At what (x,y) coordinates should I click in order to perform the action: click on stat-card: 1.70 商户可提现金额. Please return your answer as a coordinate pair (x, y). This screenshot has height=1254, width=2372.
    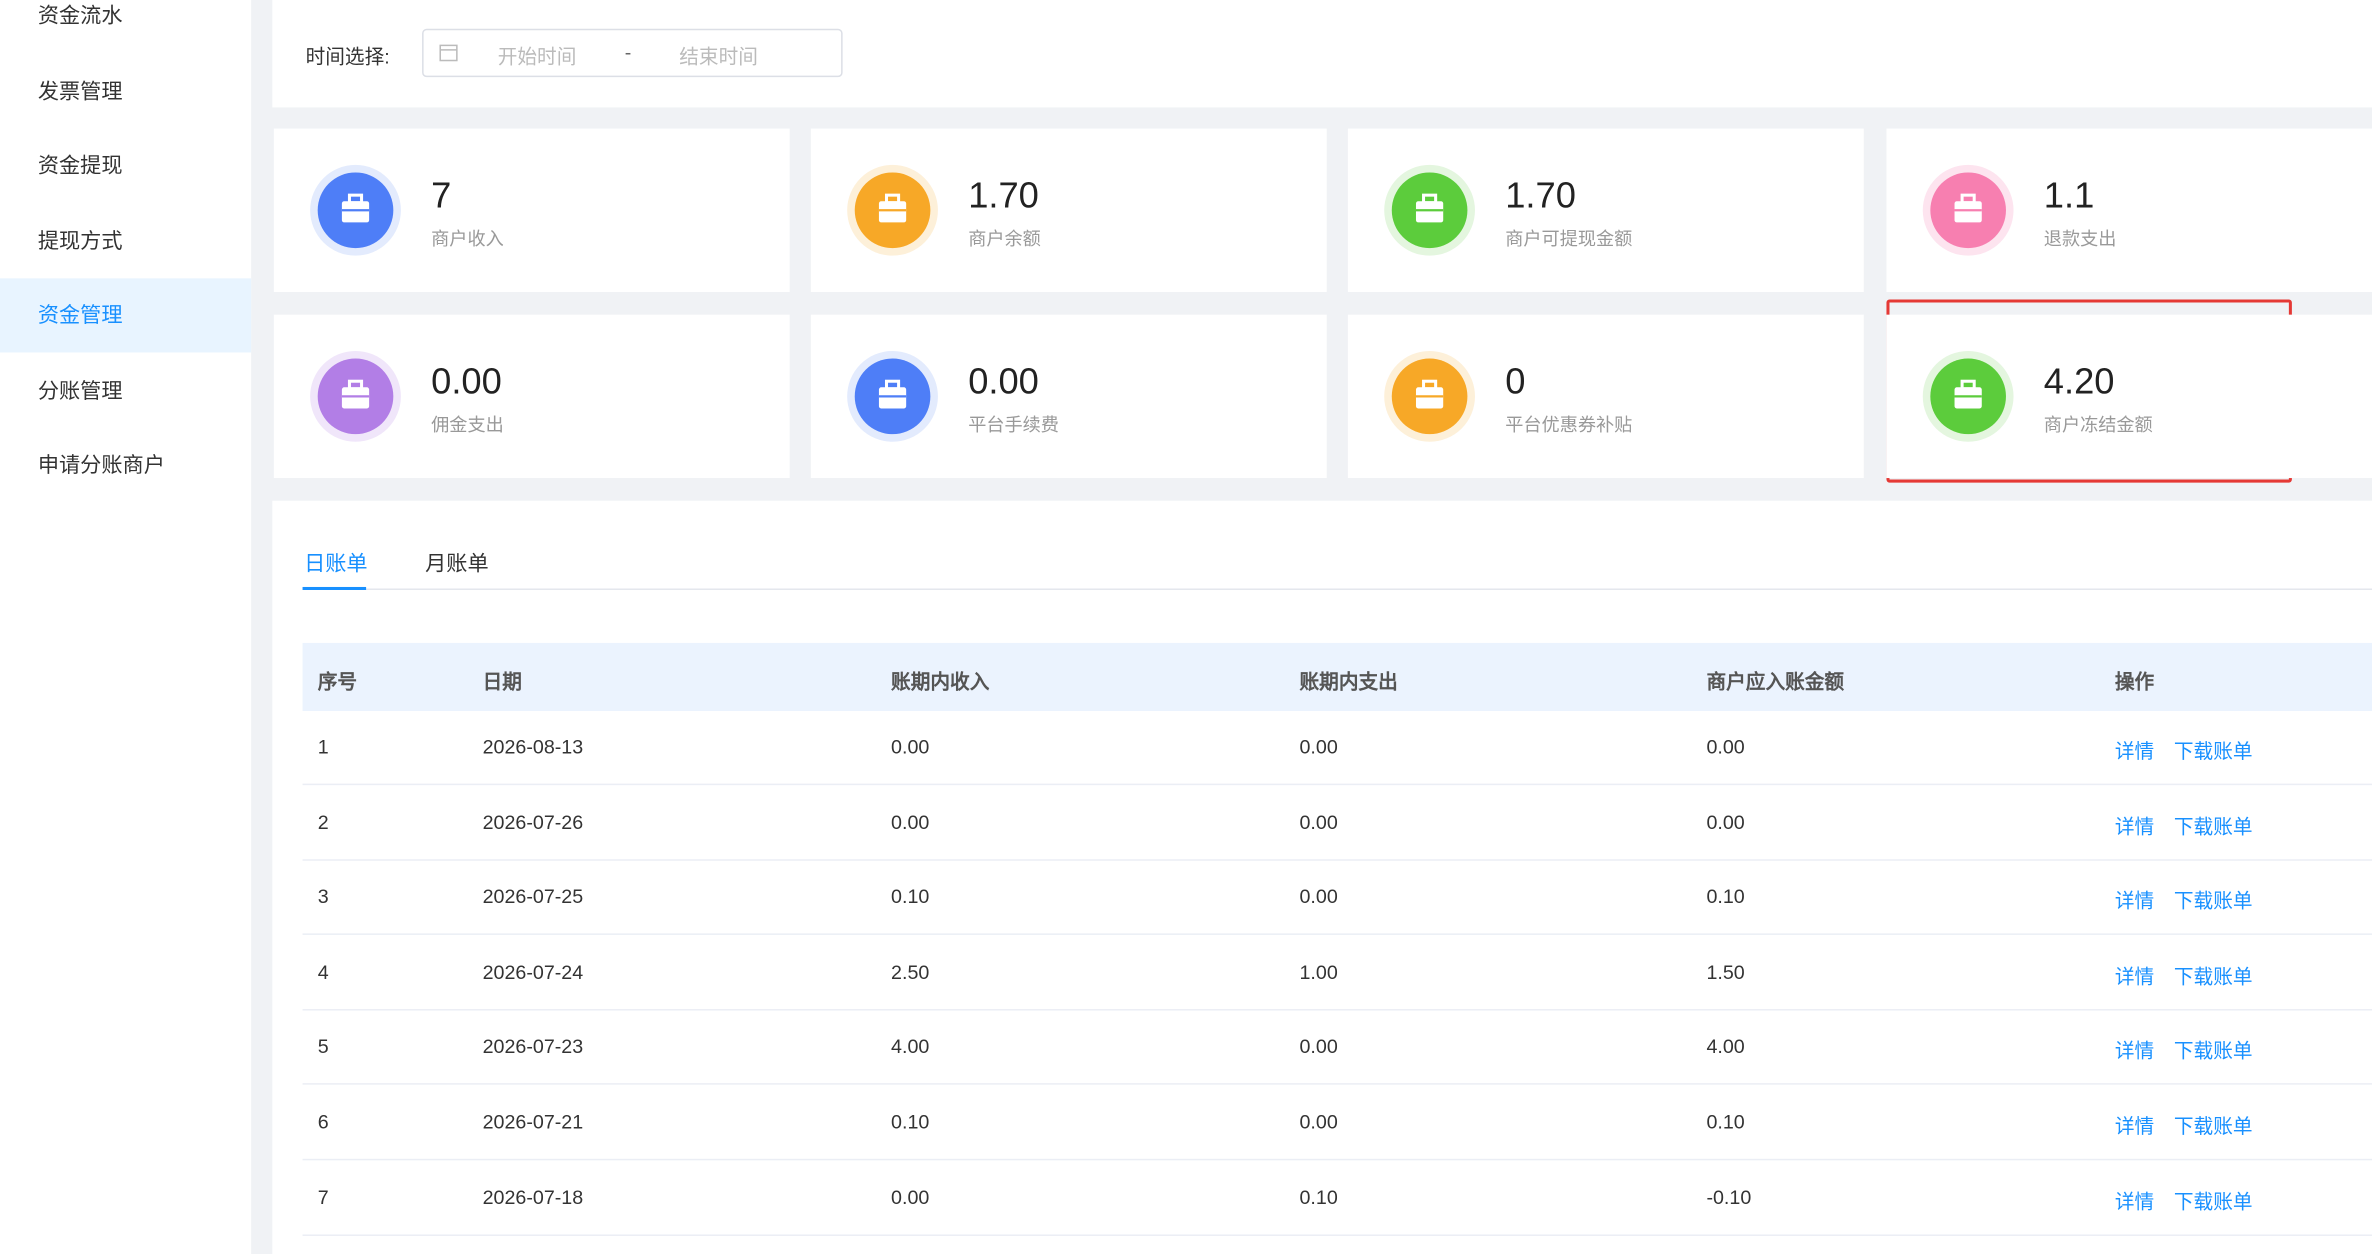
    Looking at the image, I should click on (1605, 210).